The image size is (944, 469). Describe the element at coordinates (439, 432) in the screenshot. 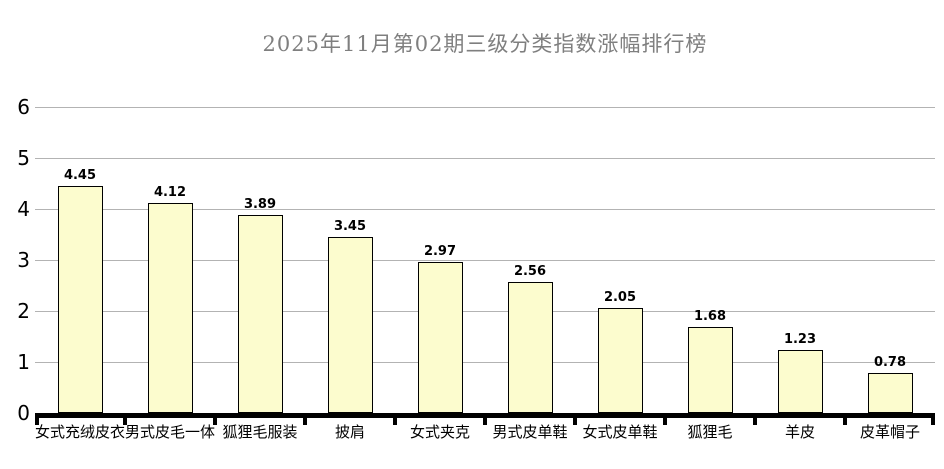

I see `x-axis-category-label: 女式夹克` at that location.